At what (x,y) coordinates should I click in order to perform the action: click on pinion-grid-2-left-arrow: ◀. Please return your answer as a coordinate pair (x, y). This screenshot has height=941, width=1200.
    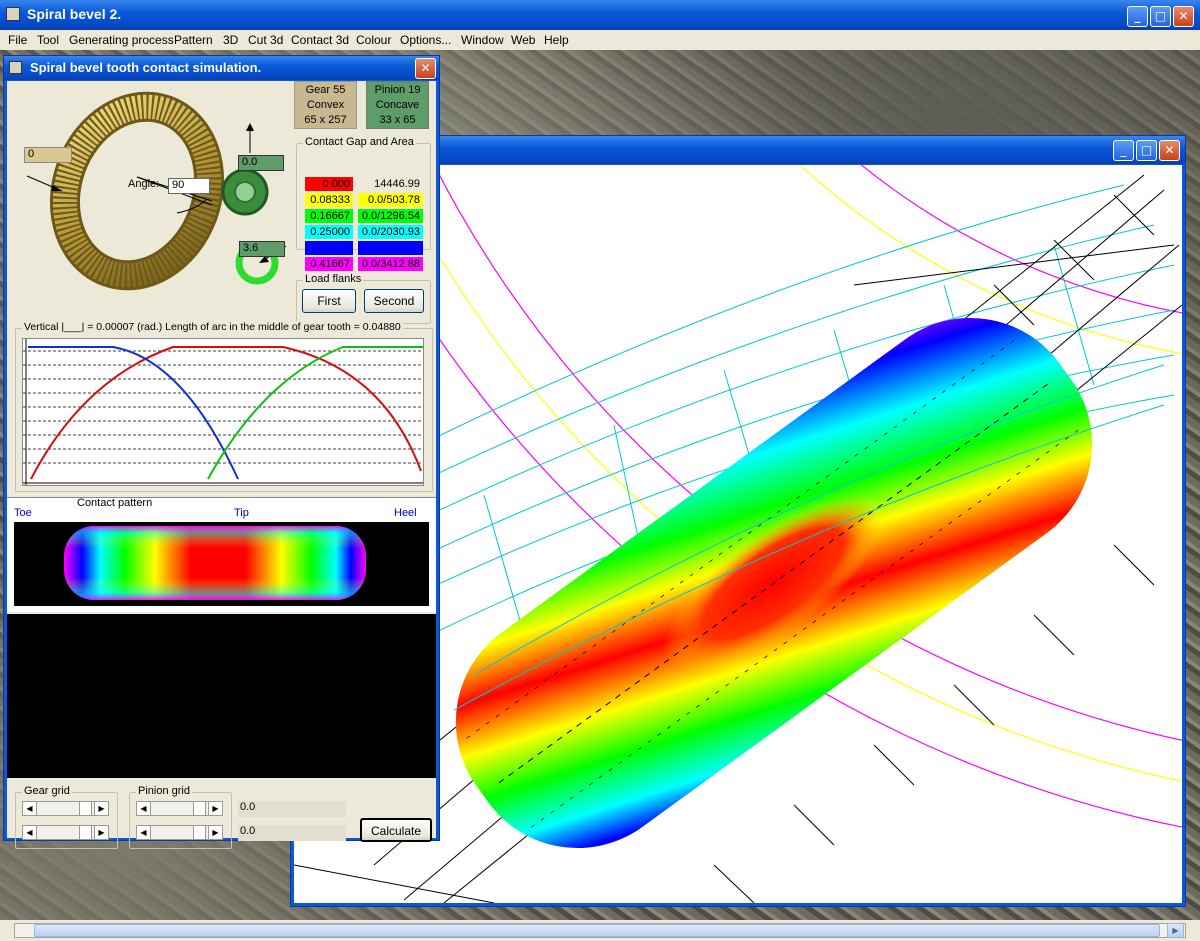
    Looking at the image, I should click on (144, 832).